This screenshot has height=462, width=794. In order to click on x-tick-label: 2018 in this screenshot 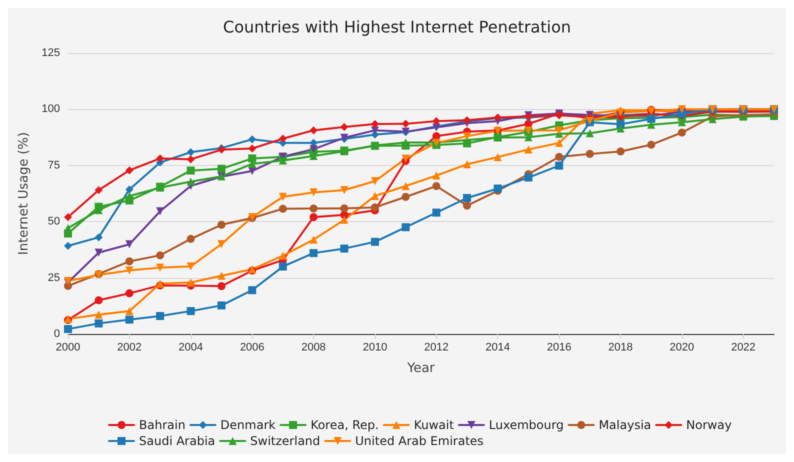, I will do `click(620, 348)`.